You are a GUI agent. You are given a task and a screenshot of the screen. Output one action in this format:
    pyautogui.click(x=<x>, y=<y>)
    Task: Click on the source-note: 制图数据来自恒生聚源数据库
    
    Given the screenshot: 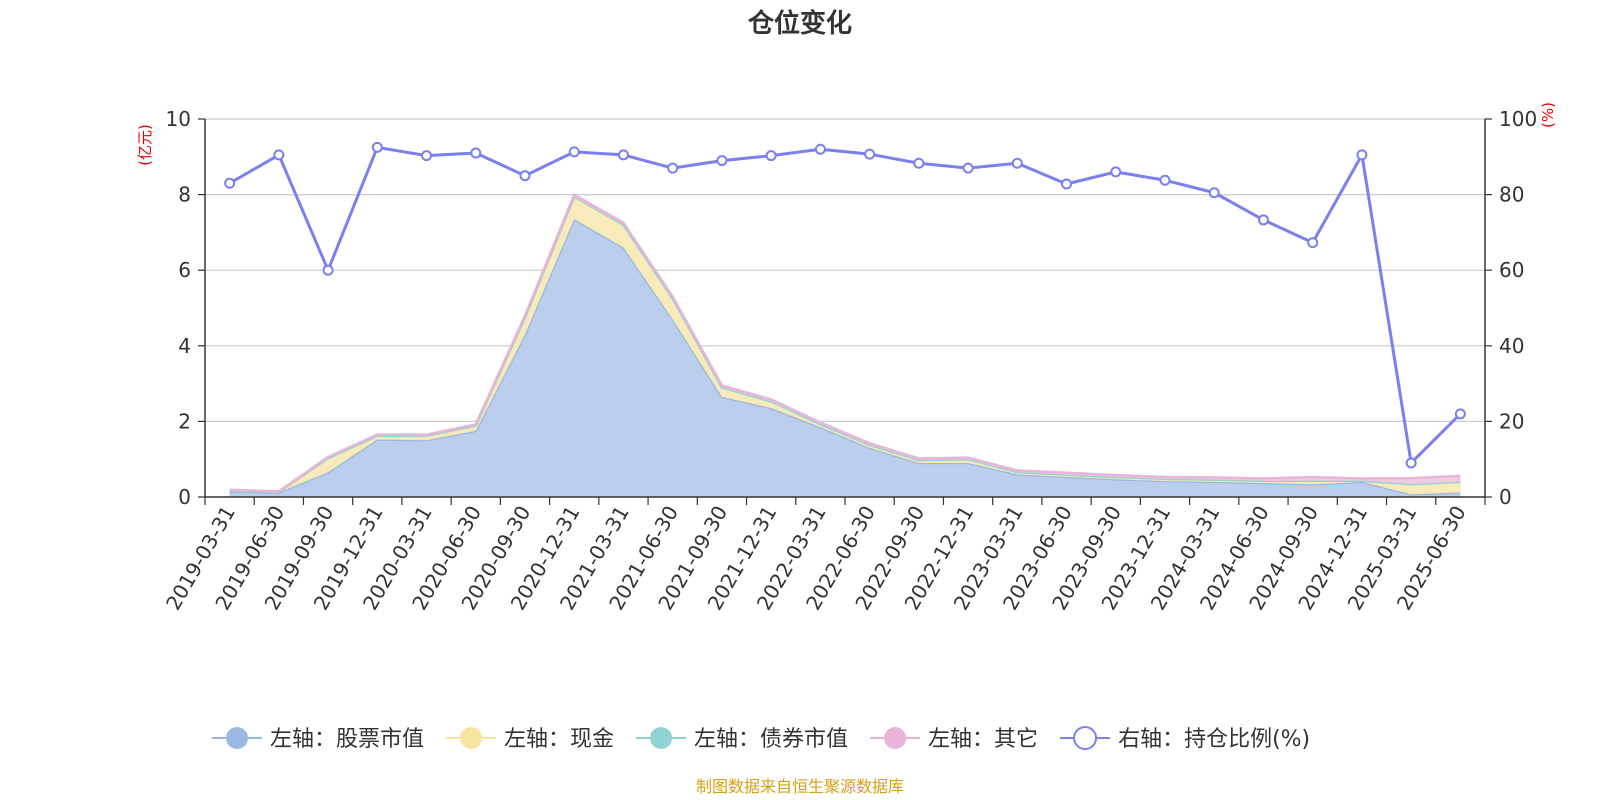 What is the action you would take?
    pyautogui.click(x=800, y=786)
    